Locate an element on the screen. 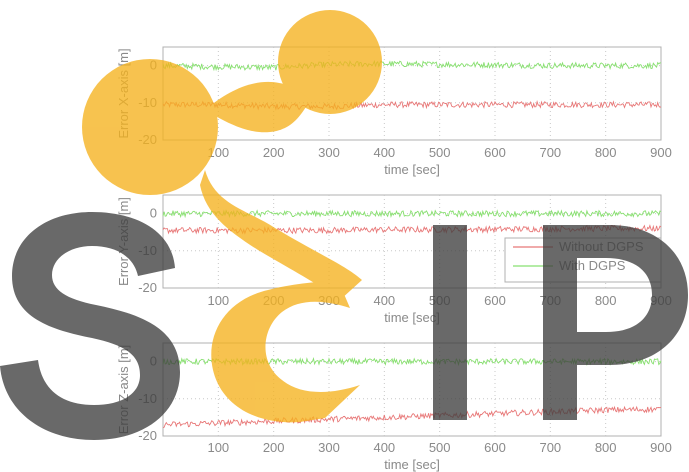 The image size is (689, 472). logo-blob-arm is located at coordinates (281, 235).